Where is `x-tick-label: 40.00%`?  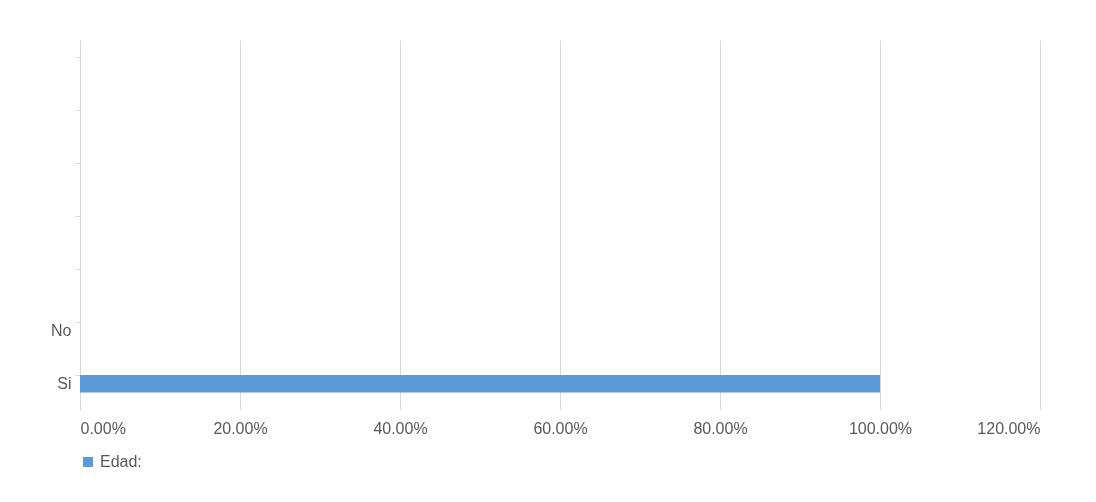
x-tick-label: 40.00% is located at coordinates (400, 428).